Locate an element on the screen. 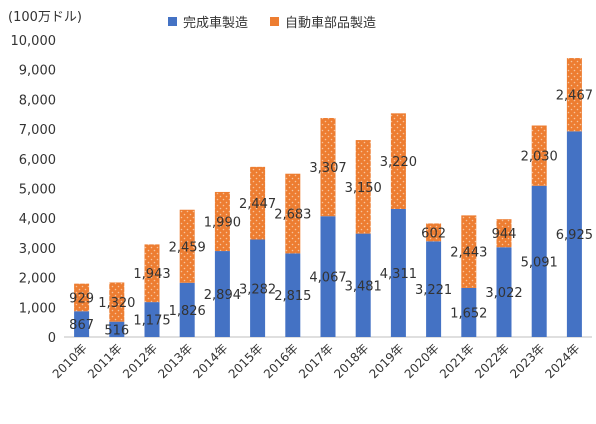 The width and height of the screenshot is (596, 424). x-tick-label: 2013年 is located at coordinates (175, 361).